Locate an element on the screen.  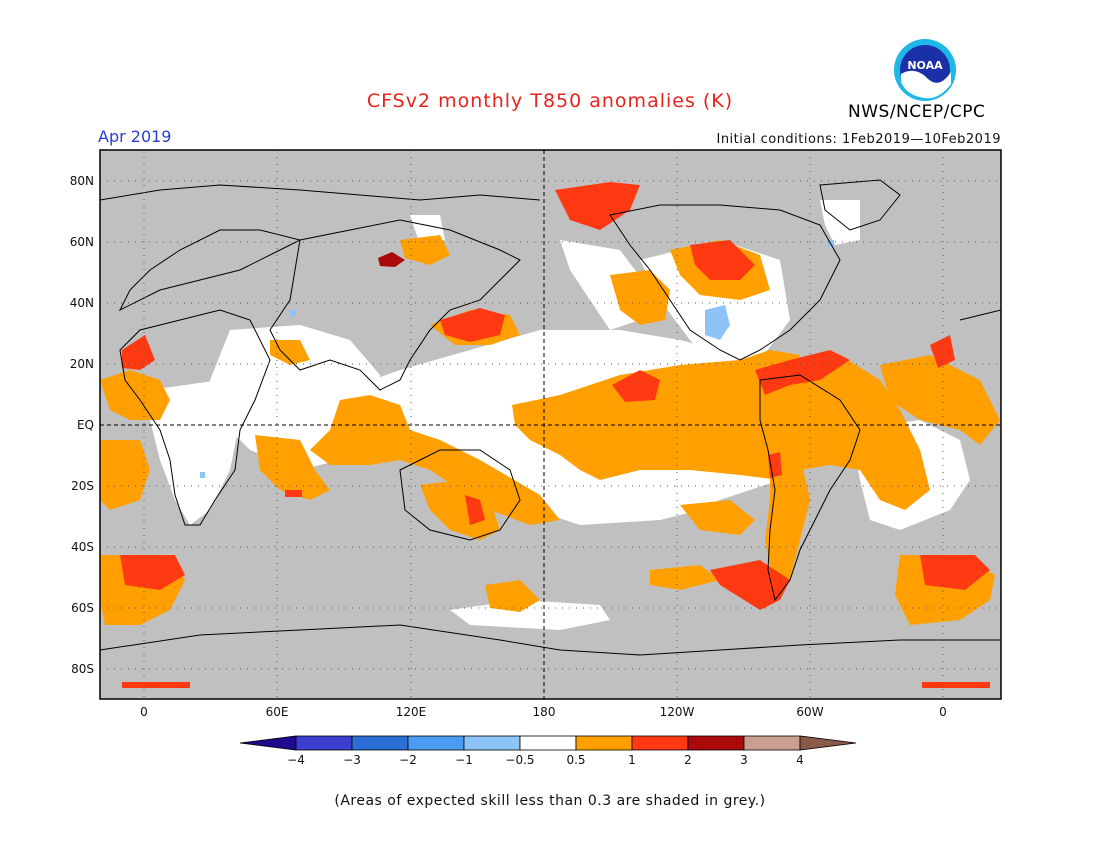
africa-coast is located at coordinates (195, 417).